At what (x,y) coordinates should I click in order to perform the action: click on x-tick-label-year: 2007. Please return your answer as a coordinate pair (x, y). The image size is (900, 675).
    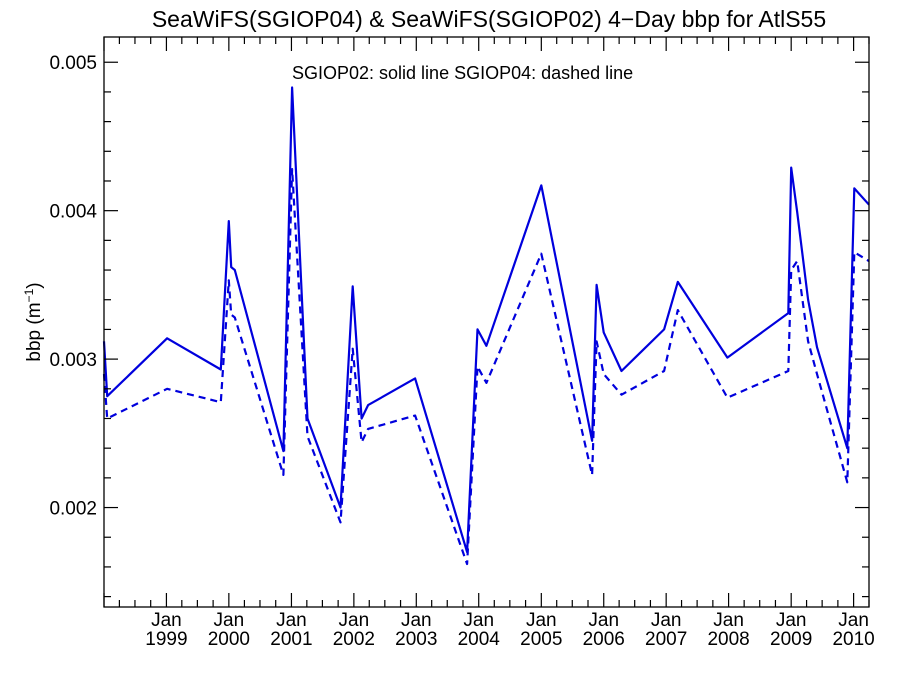
    Looking at the image, I should click on (666, 639).